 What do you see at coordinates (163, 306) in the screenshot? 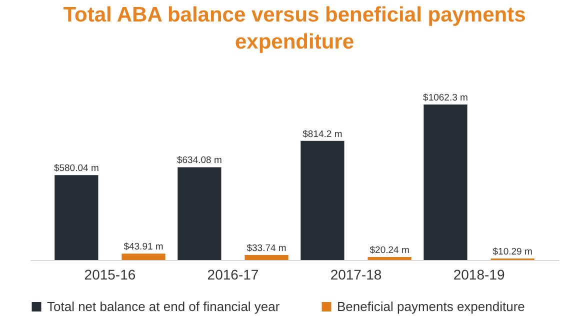
I see `legend-label: Total net balance at end of financial year` at bounding box center [163, 306].